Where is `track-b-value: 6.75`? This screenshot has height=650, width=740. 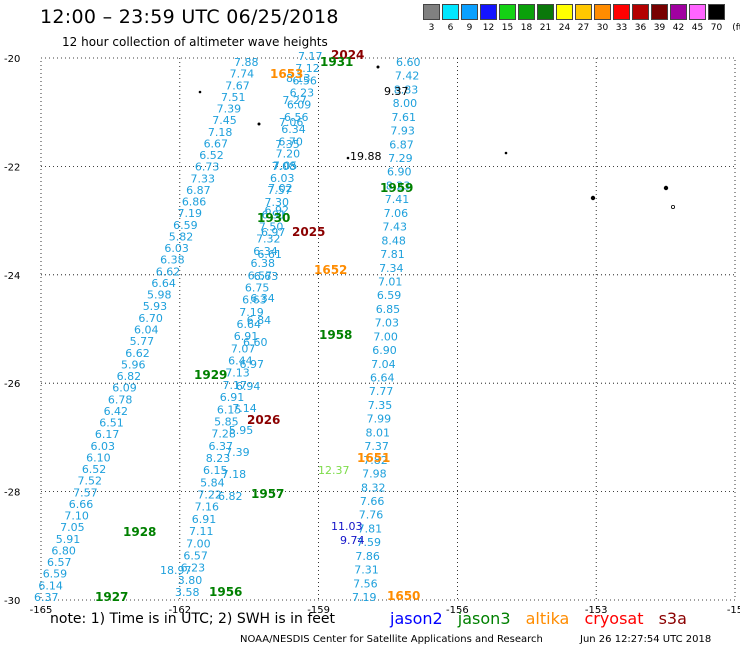 track-b-value: 6.75 is located at coordinates (257, 287).